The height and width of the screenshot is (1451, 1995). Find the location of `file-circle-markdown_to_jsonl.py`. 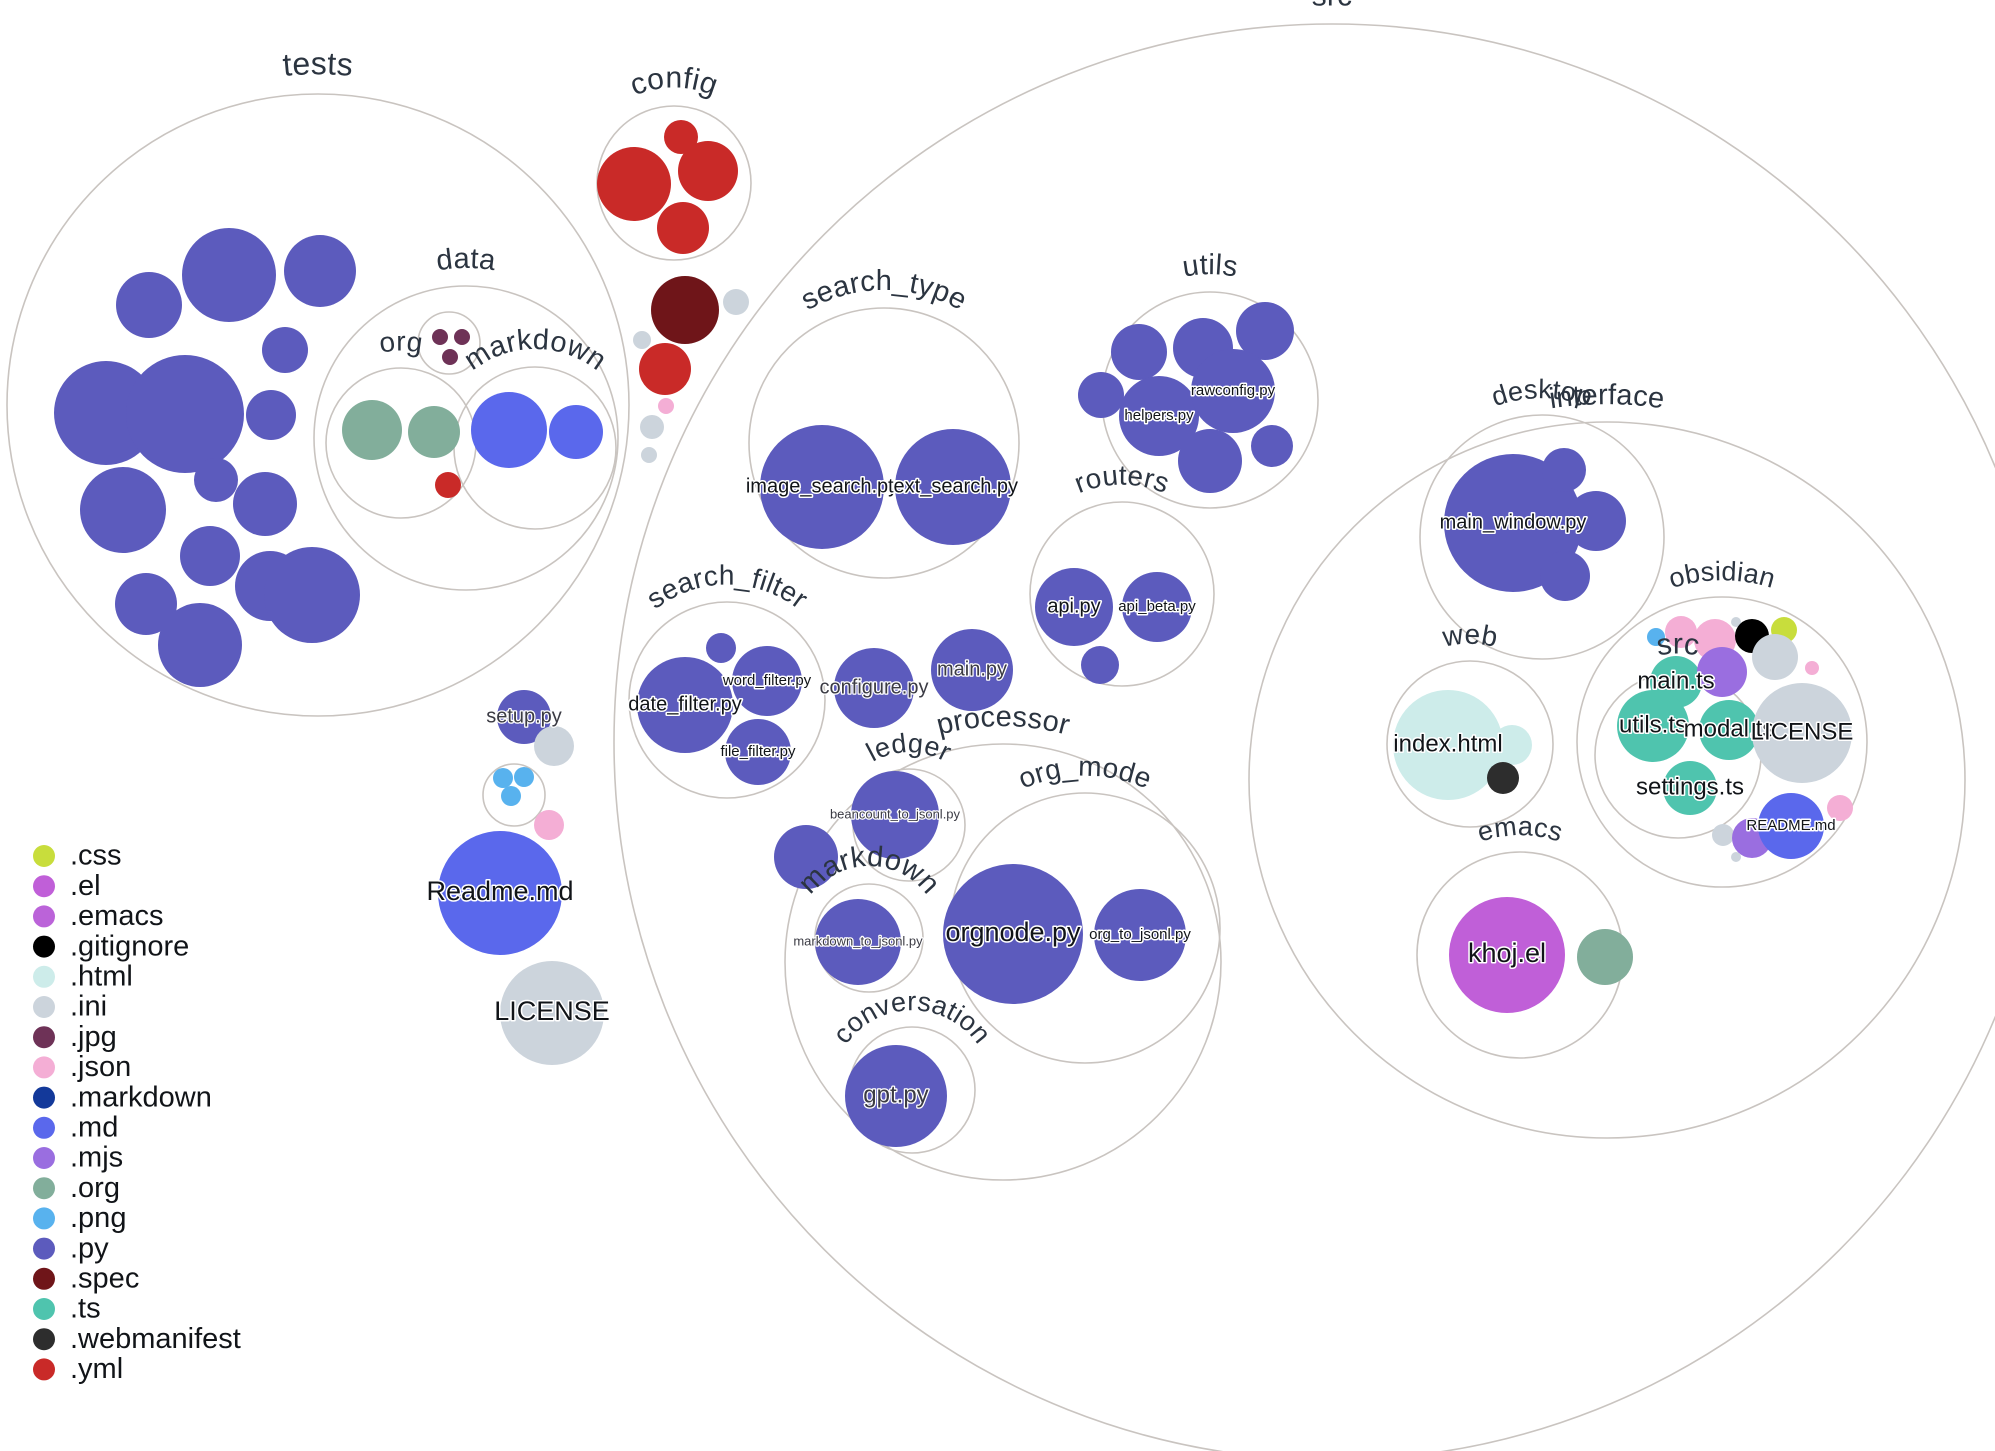

file-circle-markdown_to_jsonl.py is located at coordinates (858, 942).